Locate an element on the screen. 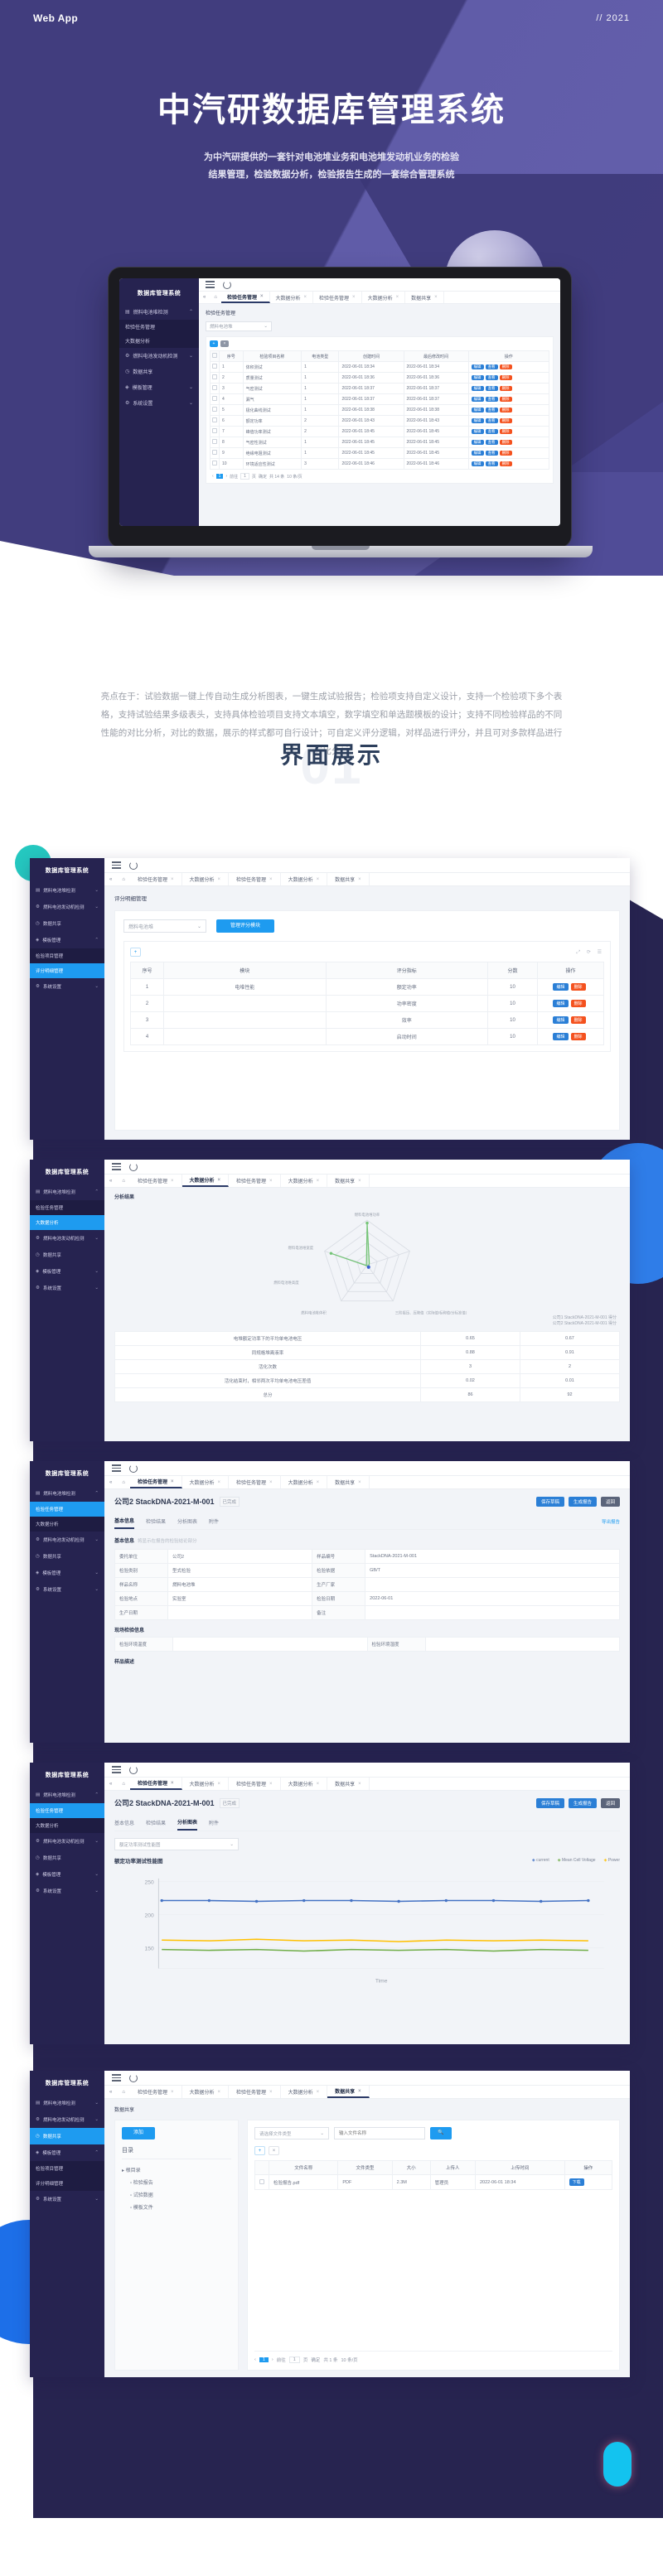 The height and width of the screenshot is (2576, 663). legend-item-2: 公司2 StackDNA-2021-M-001 得分 is located at coordinates (584, 1323).